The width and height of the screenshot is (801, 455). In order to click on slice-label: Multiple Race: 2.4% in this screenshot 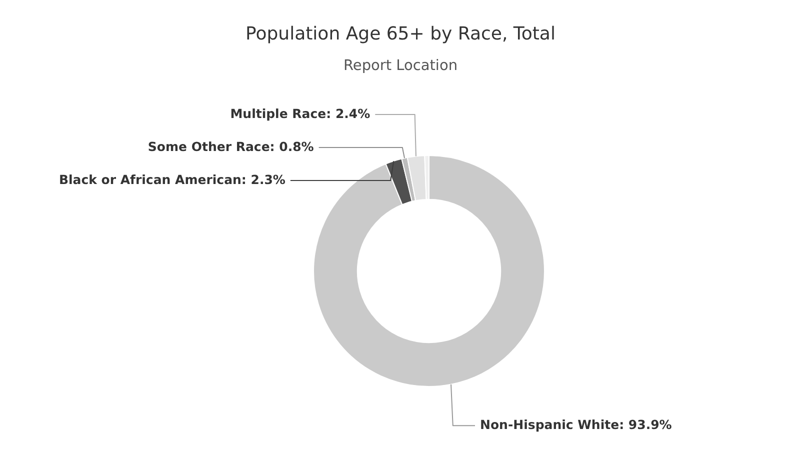, I will do `click(300, 113)`.